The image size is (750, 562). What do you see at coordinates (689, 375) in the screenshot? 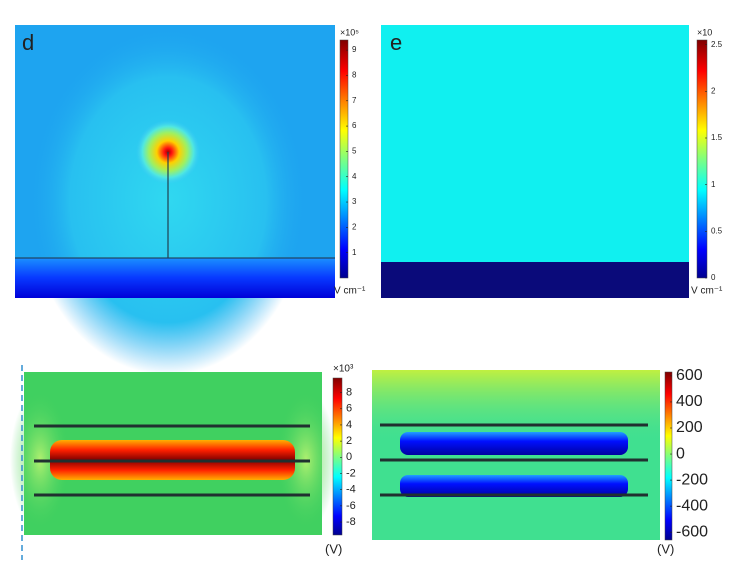
I see `colorbar-tick-label: 600` at bounding box center [689, 375].